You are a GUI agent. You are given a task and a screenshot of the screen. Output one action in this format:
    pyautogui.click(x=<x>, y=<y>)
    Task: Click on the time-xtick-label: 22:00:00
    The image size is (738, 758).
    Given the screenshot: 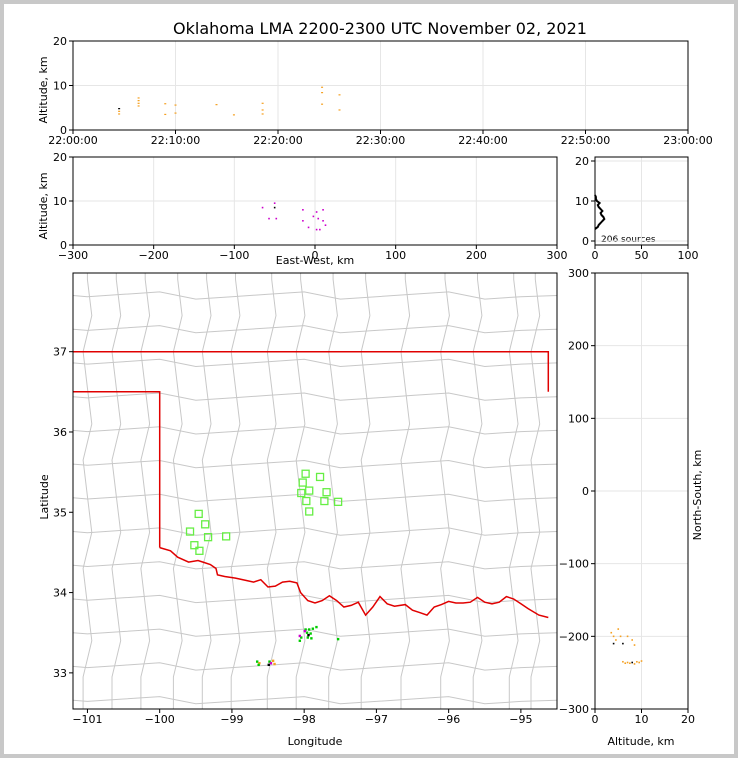 What is the action you would take?
    pyautogui.click(x=72, y=140)
    